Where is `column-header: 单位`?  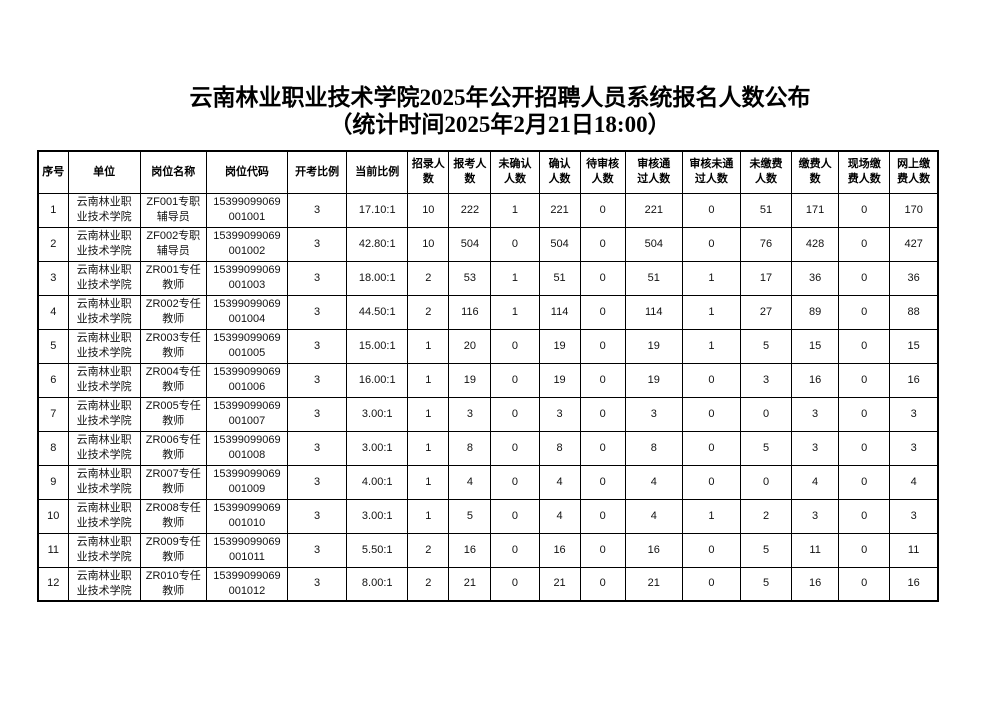 column-header: 单位 is located at coordinates (104, 172).